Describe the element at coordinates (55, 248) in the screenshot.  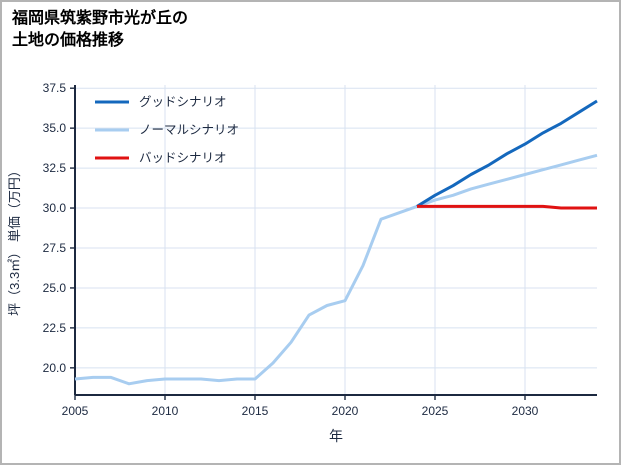
I see `y-tick-label: 27.5` at that location.